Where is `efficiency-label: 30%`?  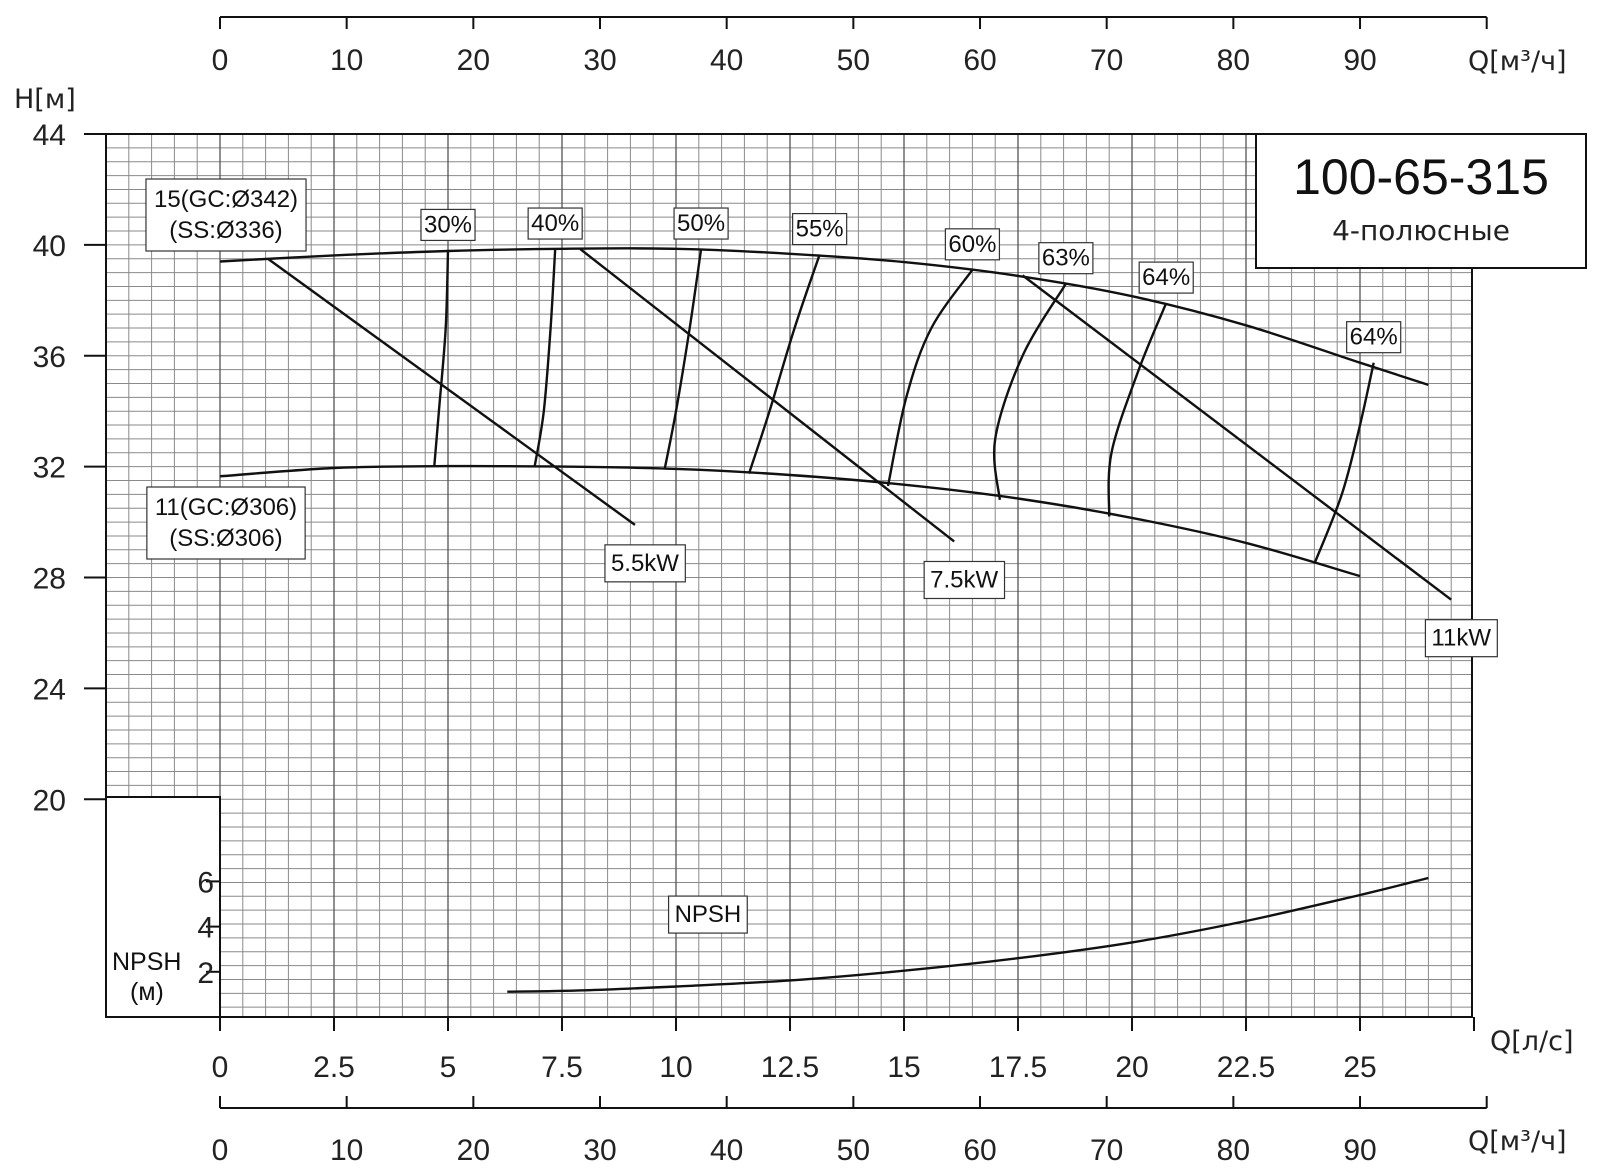 efficiency-label: 30% is located at coordinates (448, 225).